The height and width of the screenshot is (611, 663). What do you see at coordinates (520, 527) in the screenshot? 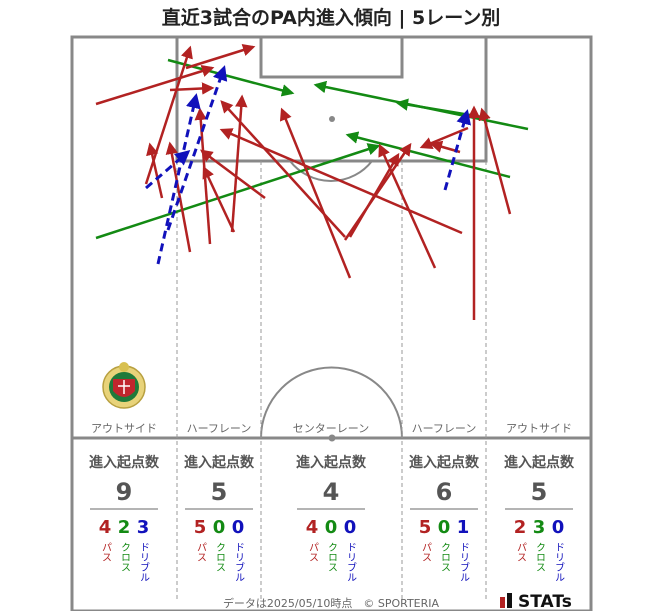
I see `lane-pass-count: 2` at bounding box center [520, 527].